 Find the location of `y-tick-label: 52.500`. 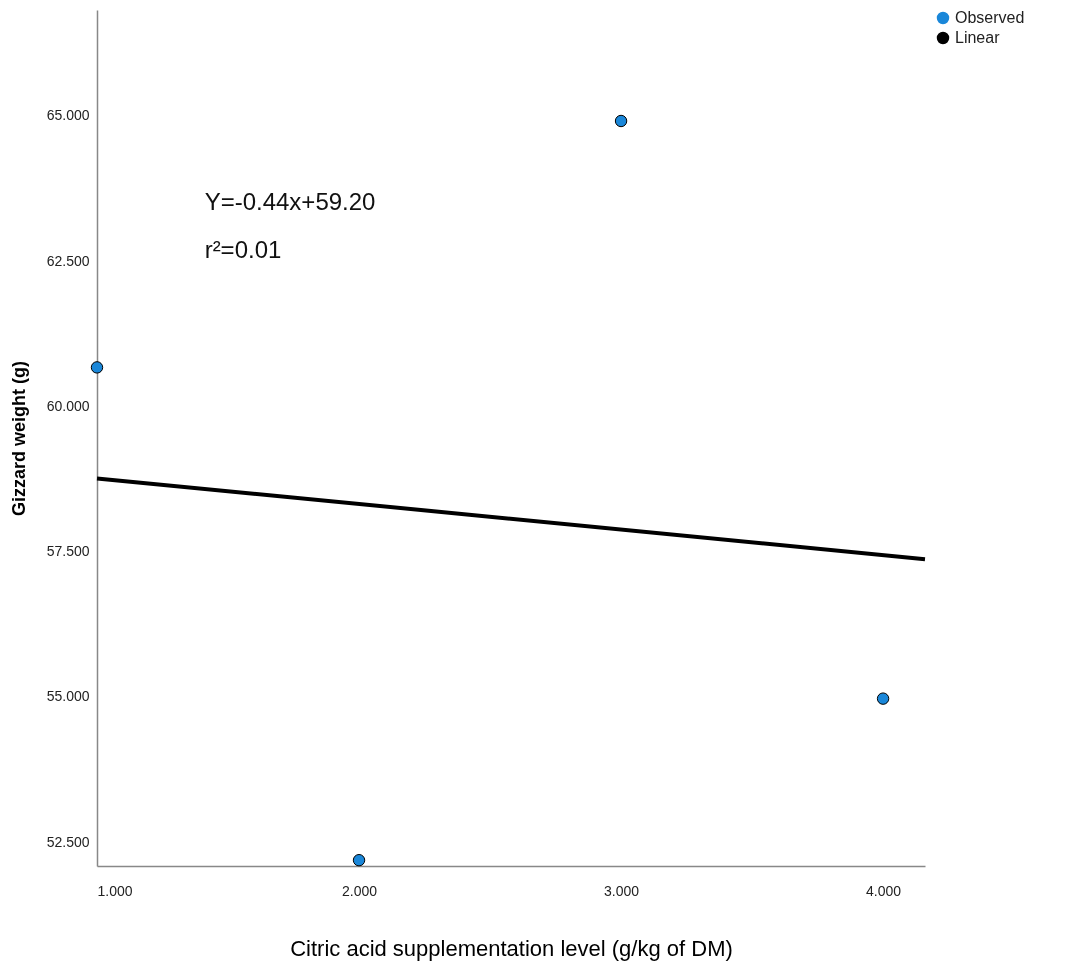

y-tick-label: 52.500 is located at coordinates (68, 841).